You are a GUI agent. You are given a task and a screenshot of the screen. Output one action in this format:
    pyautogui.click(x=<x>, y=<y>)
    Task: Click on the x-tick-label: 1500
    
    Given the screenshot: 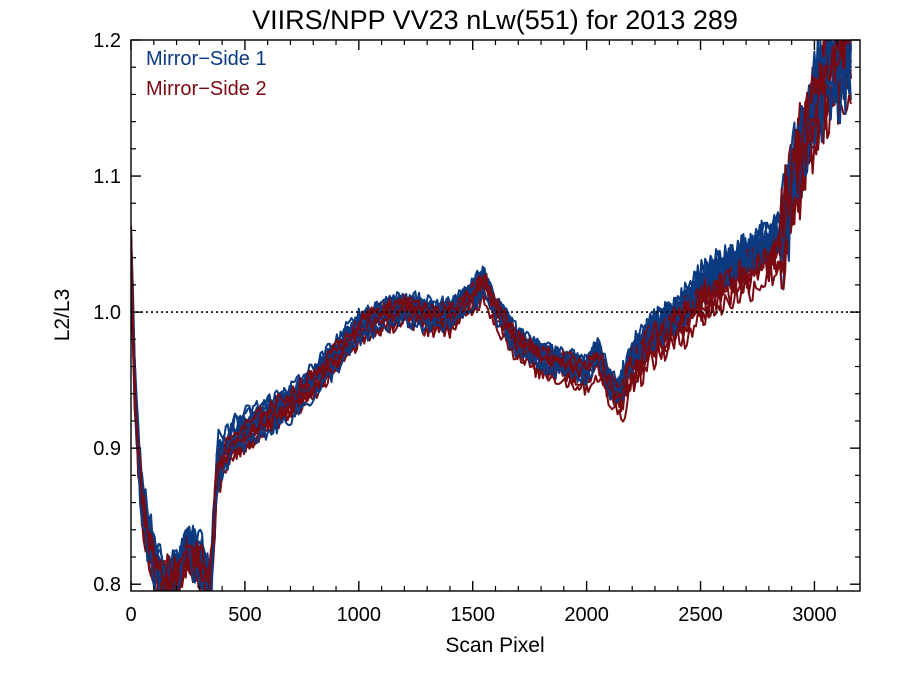 What is the action you would take?
    pyautogui.click(x=472, y=615)
    